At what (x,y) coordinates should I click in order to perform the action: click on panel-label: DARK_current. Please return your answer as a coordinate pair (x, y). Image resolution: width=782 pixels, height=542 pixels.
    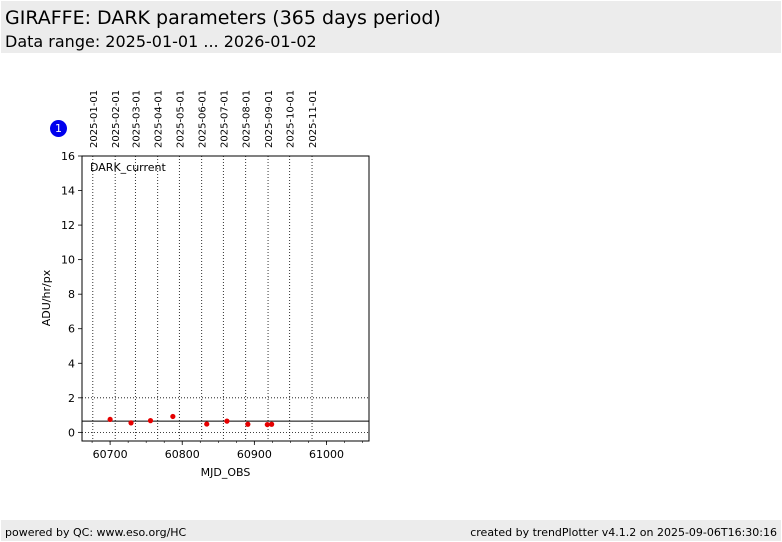
    Looking at the image, I should click on (128, 167).